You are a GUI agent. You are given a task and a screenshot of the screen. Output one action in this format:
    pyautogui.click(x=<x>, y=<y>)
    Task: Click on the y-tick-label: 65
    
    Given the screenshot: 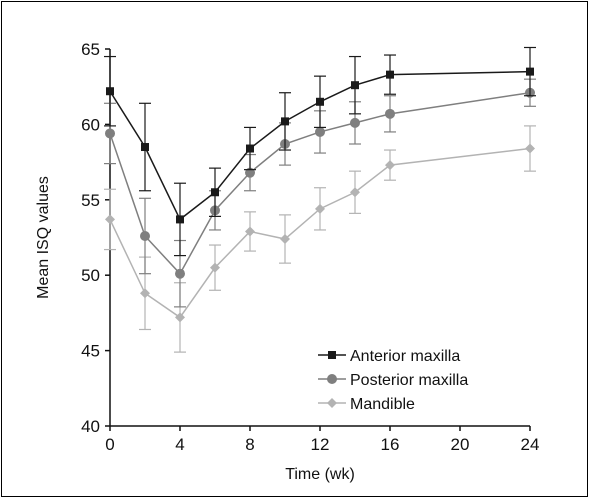 What is the action you would take?
    pyautogui.click(x=90, y=49)
    